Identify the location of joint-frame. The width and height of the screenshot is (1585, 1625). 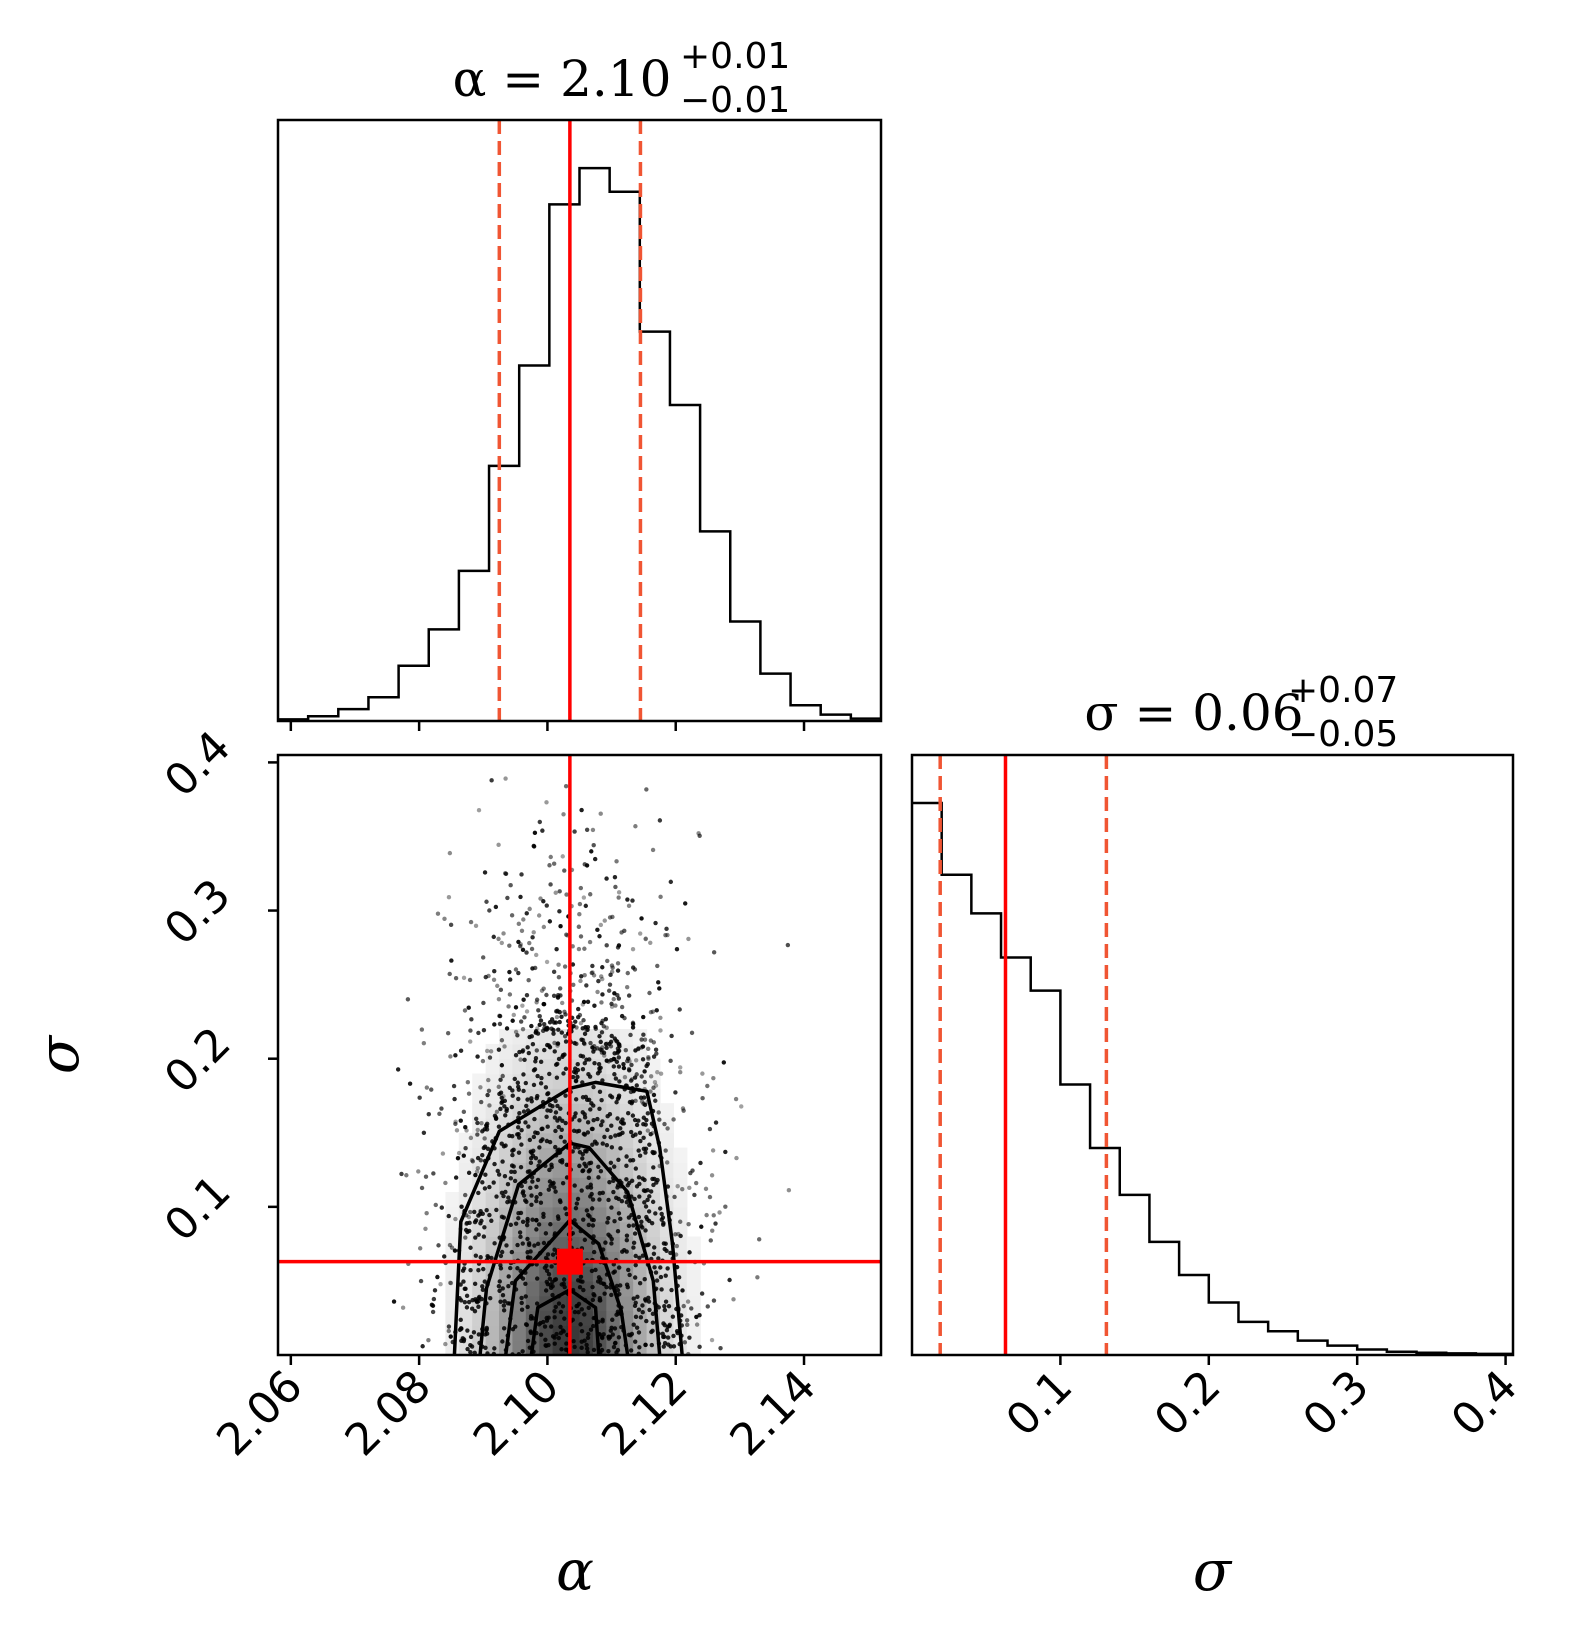
(579, 1055).